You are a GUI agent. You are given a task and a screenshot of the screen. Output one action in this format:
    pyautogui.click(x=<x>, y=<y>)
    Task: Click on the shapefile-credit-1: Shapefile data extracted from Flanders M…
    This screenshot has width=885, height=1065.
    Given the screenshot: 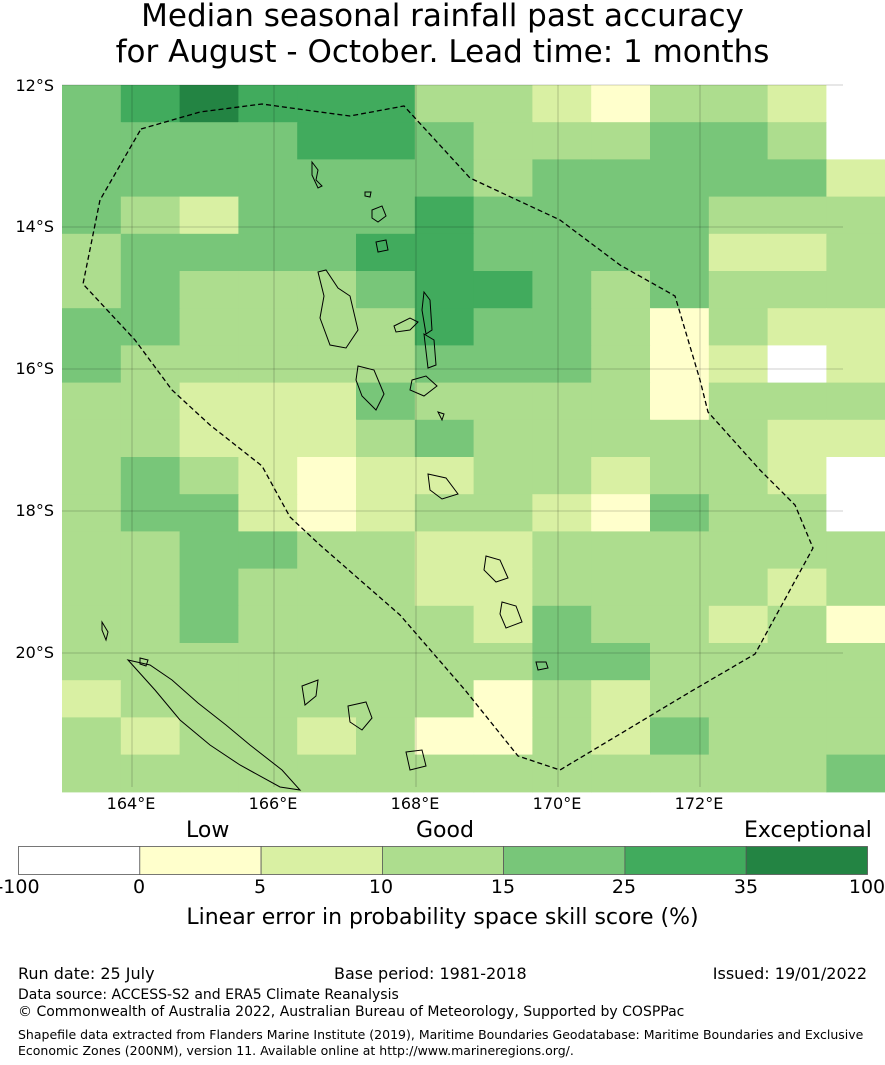 What is the action you would take?
    pyautogui.click(x=441, y=1034)
    